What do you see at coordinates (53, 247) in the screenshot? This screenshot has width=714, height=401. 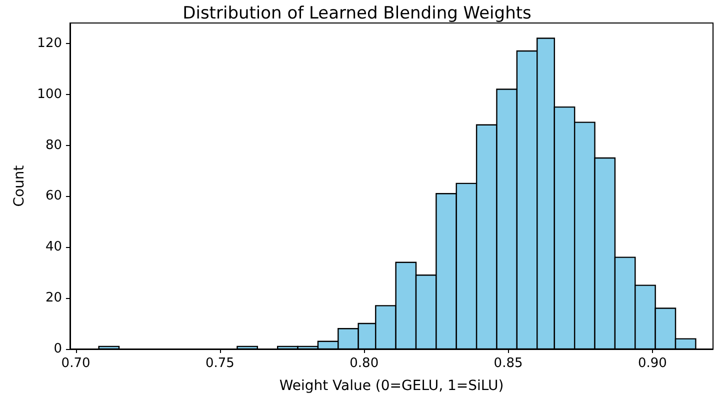 I see `y-tick-label: 40` at bounding box center [53, 247].